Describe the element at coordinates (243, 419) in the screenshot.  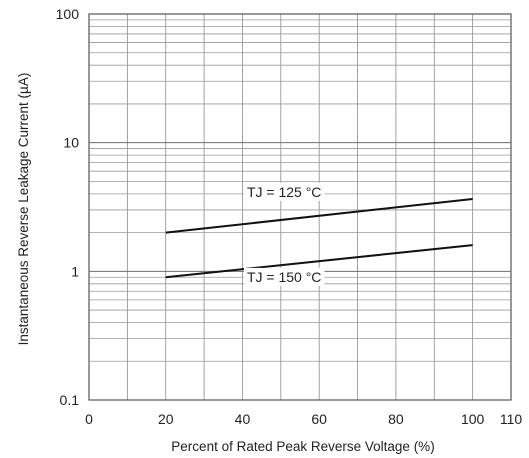
I see `x-tick-label: 40` at that location.